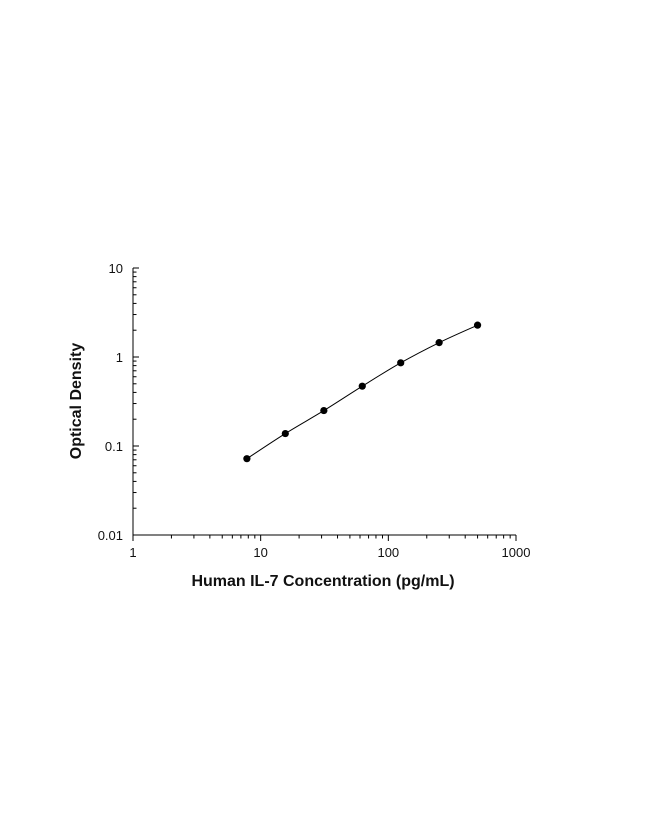  What do you see at coordinates (132, 552) in the screenshot?
I see `x-tick-label: 1` at bounding box center [132, 552].